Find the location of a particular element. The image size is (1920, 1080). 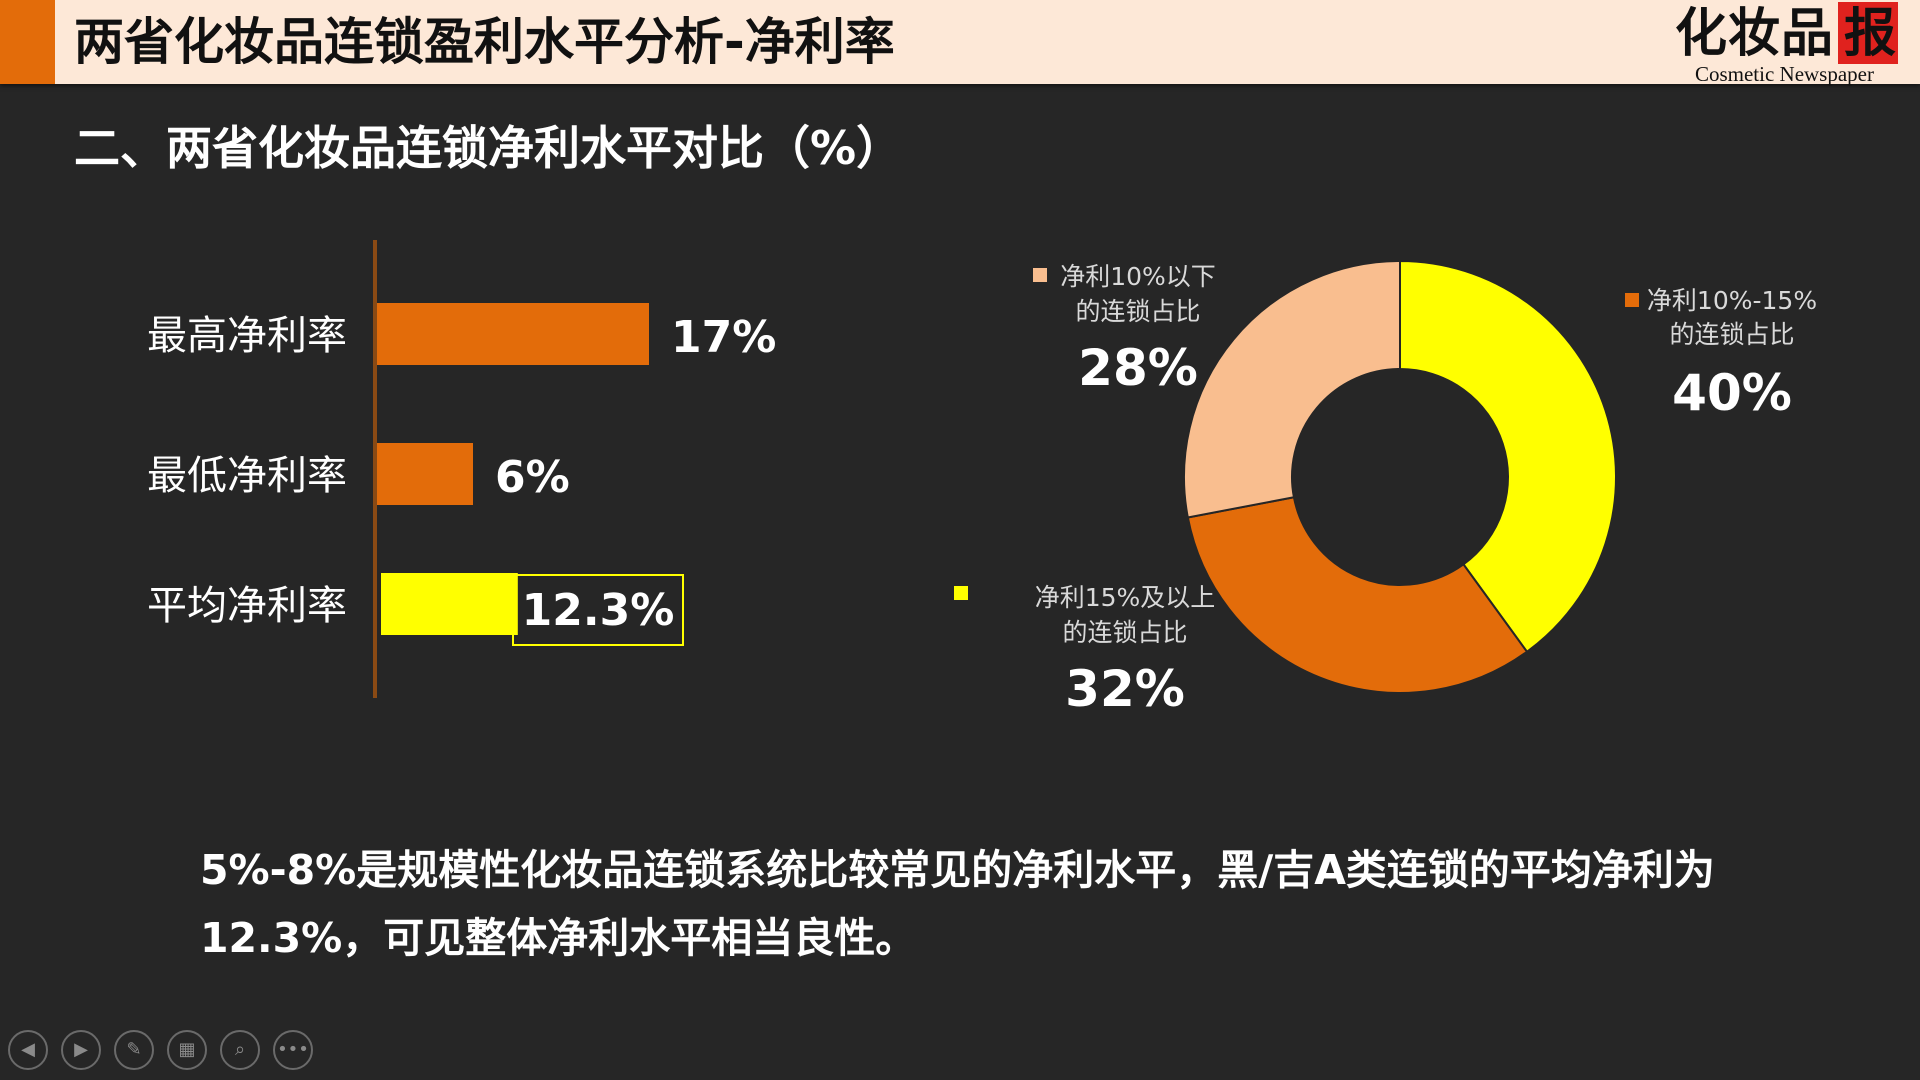

bar-value-label: 12.3% is located at coordinates (598, 610).